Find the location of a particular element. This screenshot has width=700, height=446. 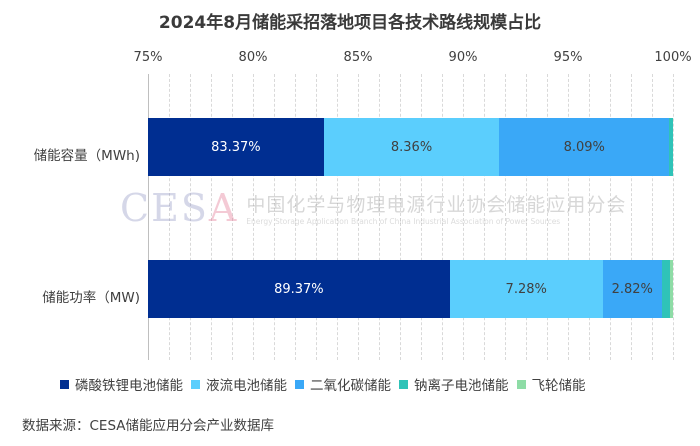

legend-label: 液流电池储能 is located at coordinates (246, 386).